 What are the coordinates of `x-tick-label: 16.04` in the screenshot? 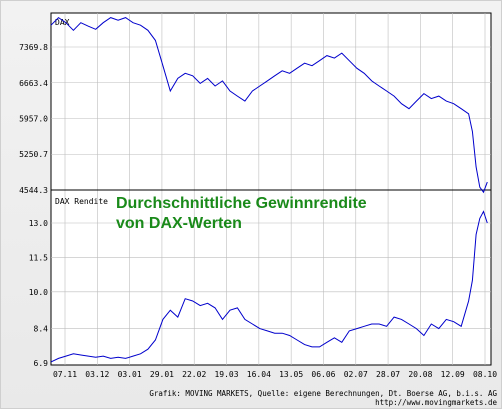 It's located at (259, 374).